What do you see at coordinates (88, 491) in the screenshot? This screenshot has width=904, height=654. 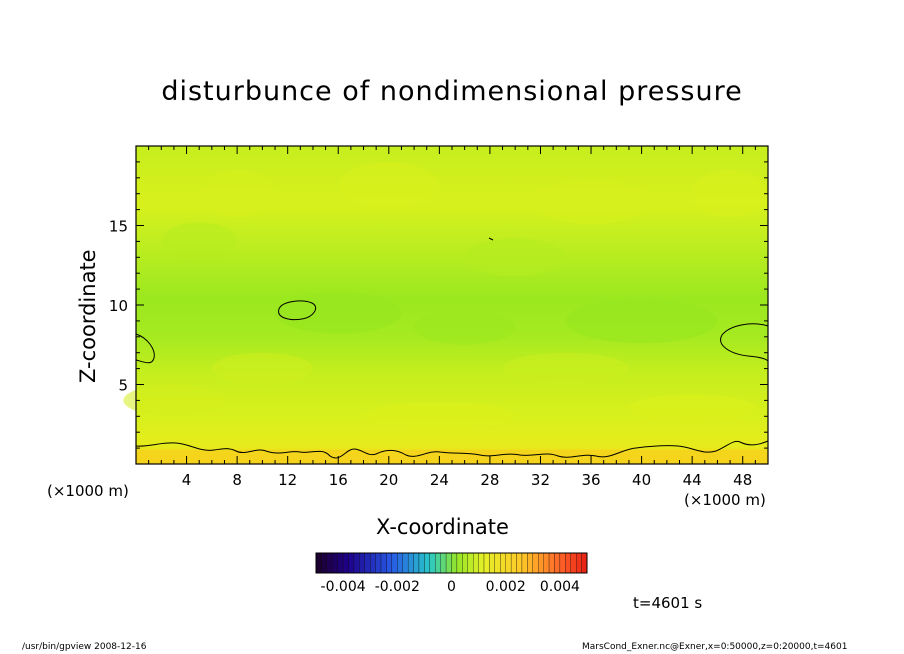 I see `y-axis-unit: (×1000 m)` at bounding box center [88, 491].